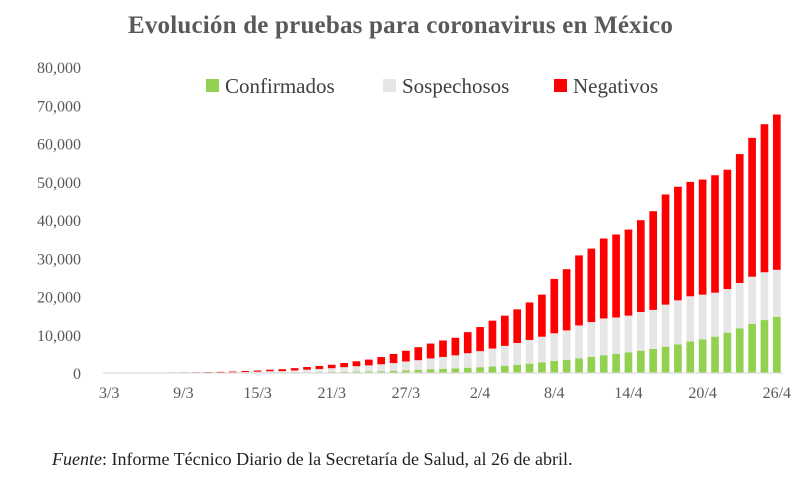  What do you see at coordinates (59, 259) in the screenshot?
I see `y-tick-label: 30,000` at bounding box center [59, 259].